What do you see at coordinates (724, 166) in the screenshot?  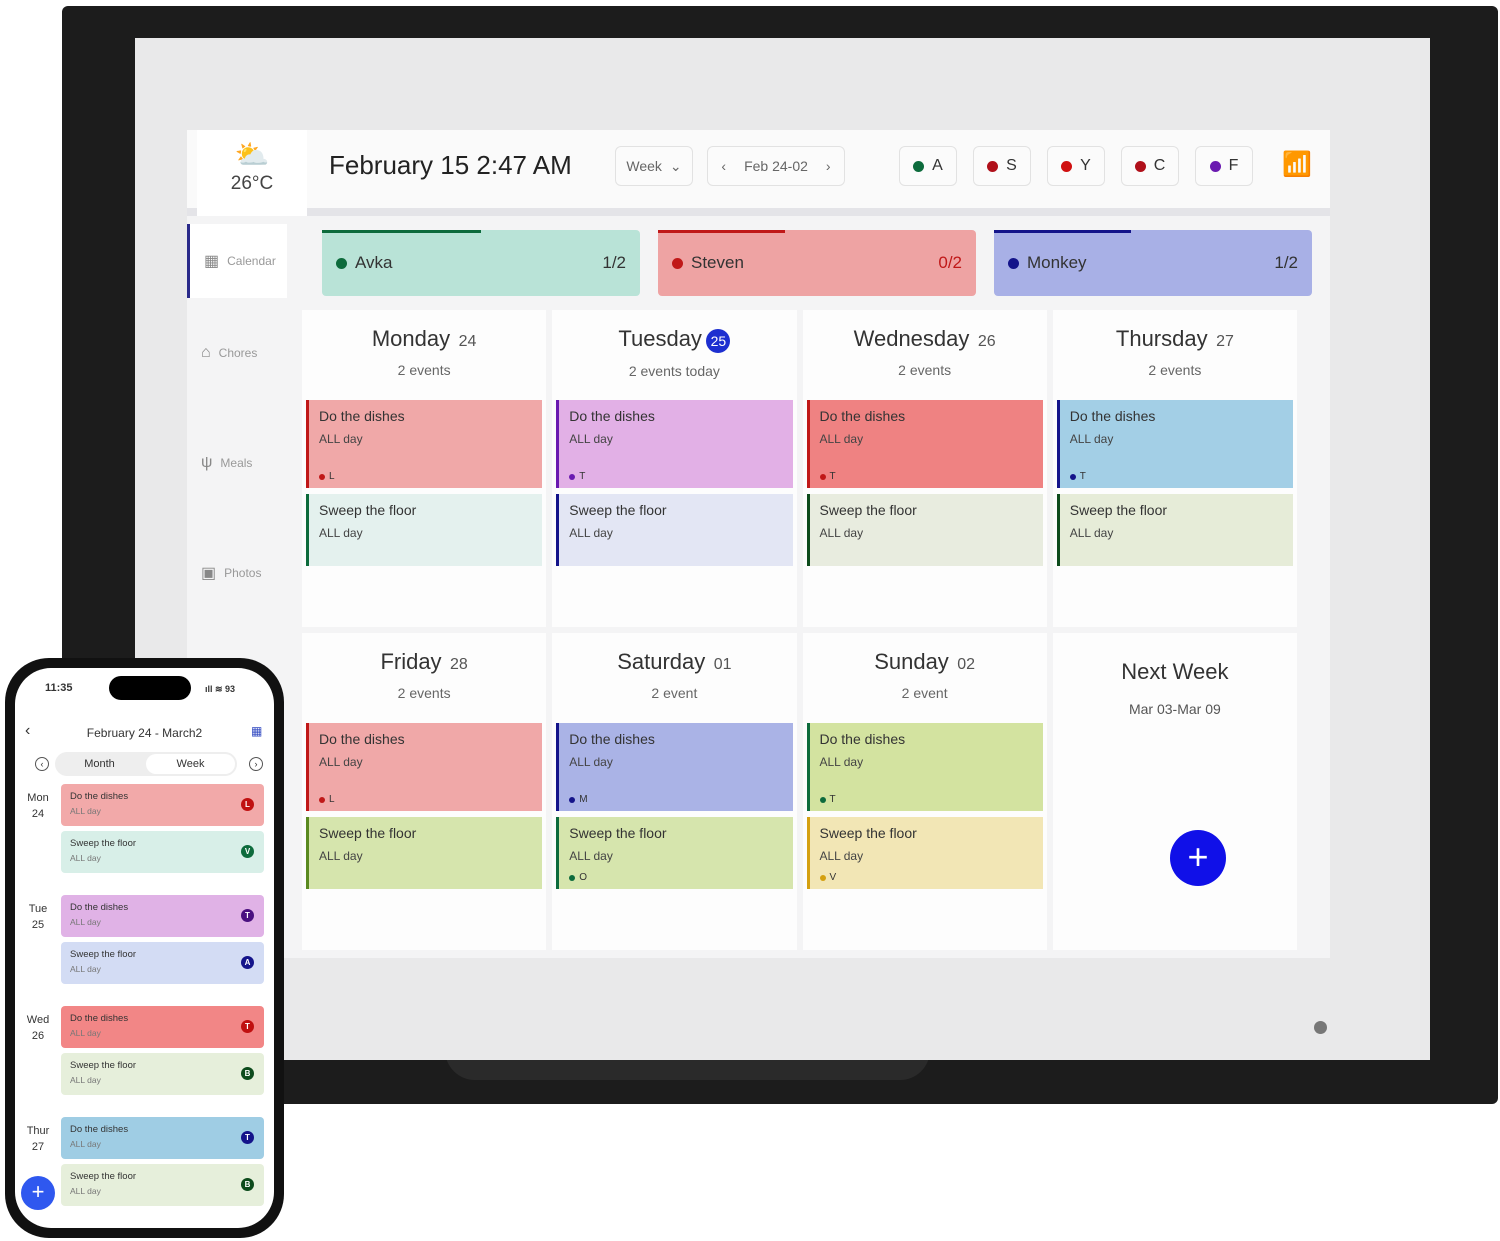 I see `prev-week-button: ‹` at bounding box center [724, 166].